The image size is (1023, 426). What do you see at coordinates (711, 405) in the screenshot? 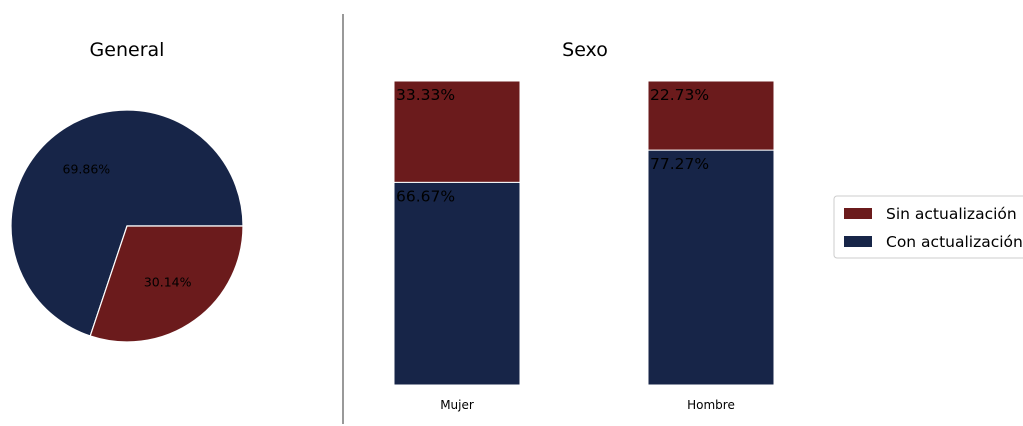
I see `x-tick-hombre: Hombre` at bounding box center [711, 405].